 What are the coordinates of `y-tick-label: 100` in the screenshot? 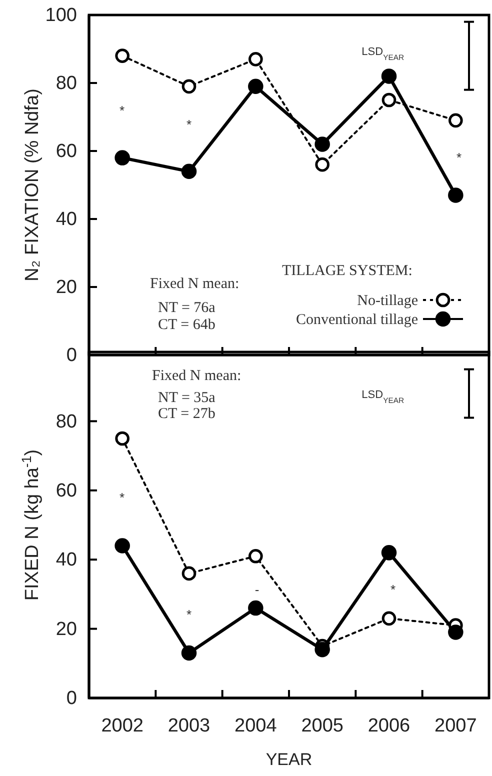 It's located at (61, 15).